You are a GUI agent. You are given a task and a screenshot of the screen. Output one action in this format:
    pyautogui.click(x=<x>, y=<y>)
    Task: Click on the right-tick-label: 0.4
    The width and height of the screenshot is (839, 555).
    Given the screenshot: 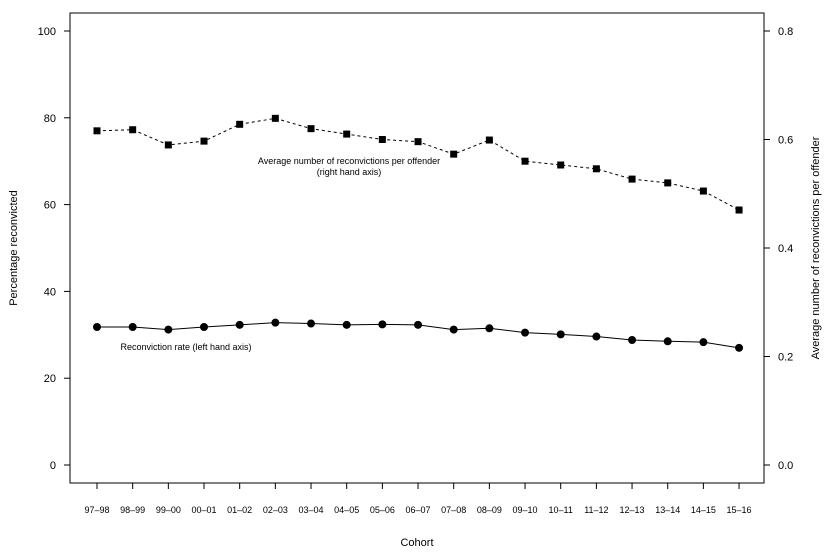 What is the action you would take?
    pyautogui.click(x=785, y=249)
    